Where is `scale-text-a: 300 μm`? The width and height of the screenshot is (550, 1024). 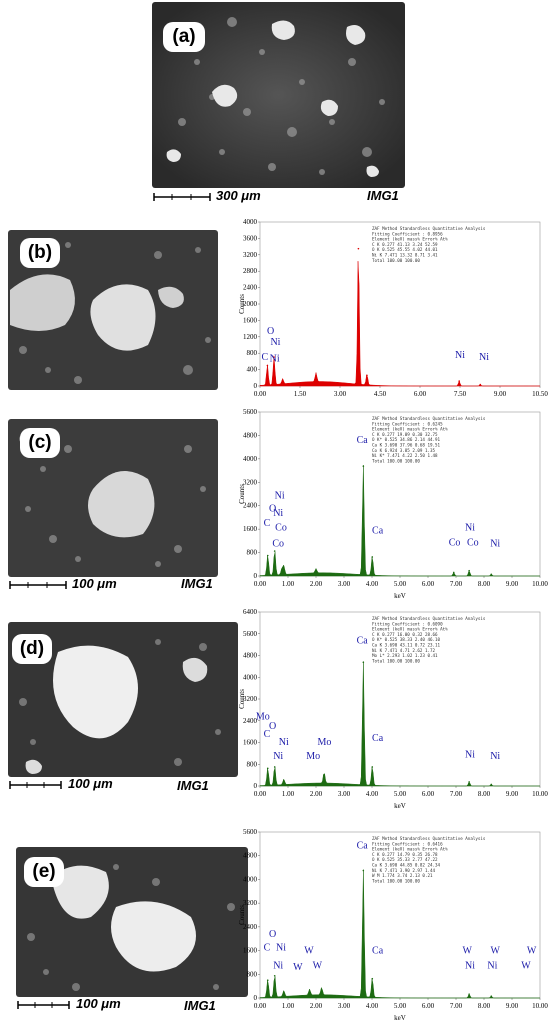 scale-text-a: 300 μm is located at coordinates (238, 195).